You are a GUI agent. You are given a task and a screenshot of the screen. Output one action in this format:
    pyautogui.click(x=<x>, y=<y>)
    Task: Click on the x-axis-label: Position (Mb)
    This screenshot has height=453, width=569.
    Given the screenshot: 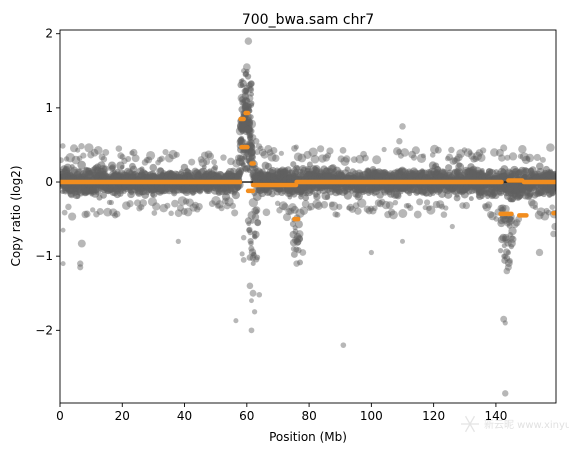 What is the action you would take?
    pyautogui.click(x=308, y=437)
    